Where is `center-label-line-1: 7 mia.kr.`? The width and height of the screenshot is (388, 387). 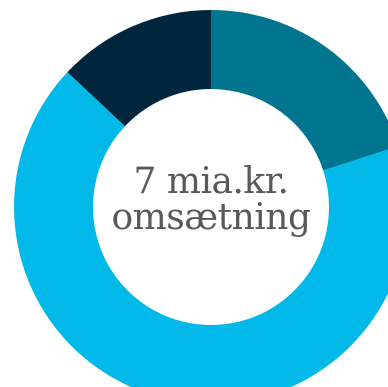 center-label-line-1: 7 mia.kr. is located at coordinates (211, 181).